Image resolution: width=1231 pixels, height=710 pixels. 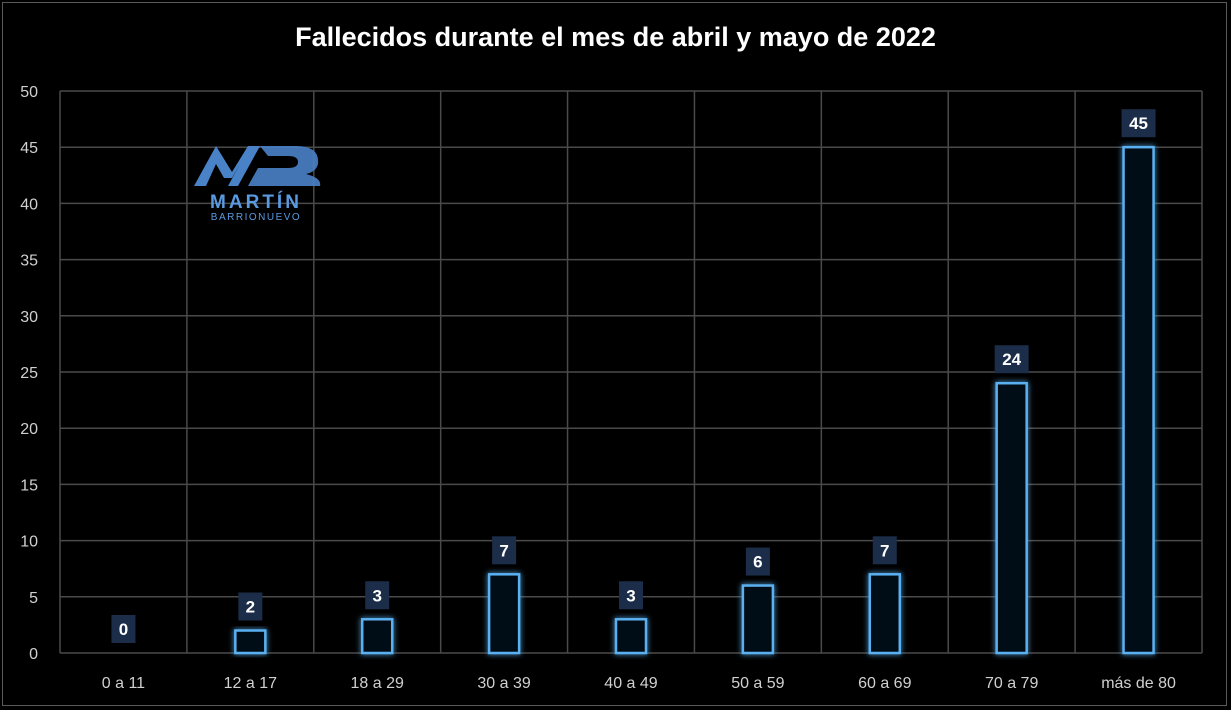 I want to click on y-tick-label: 25, so click(x=29, y=373).